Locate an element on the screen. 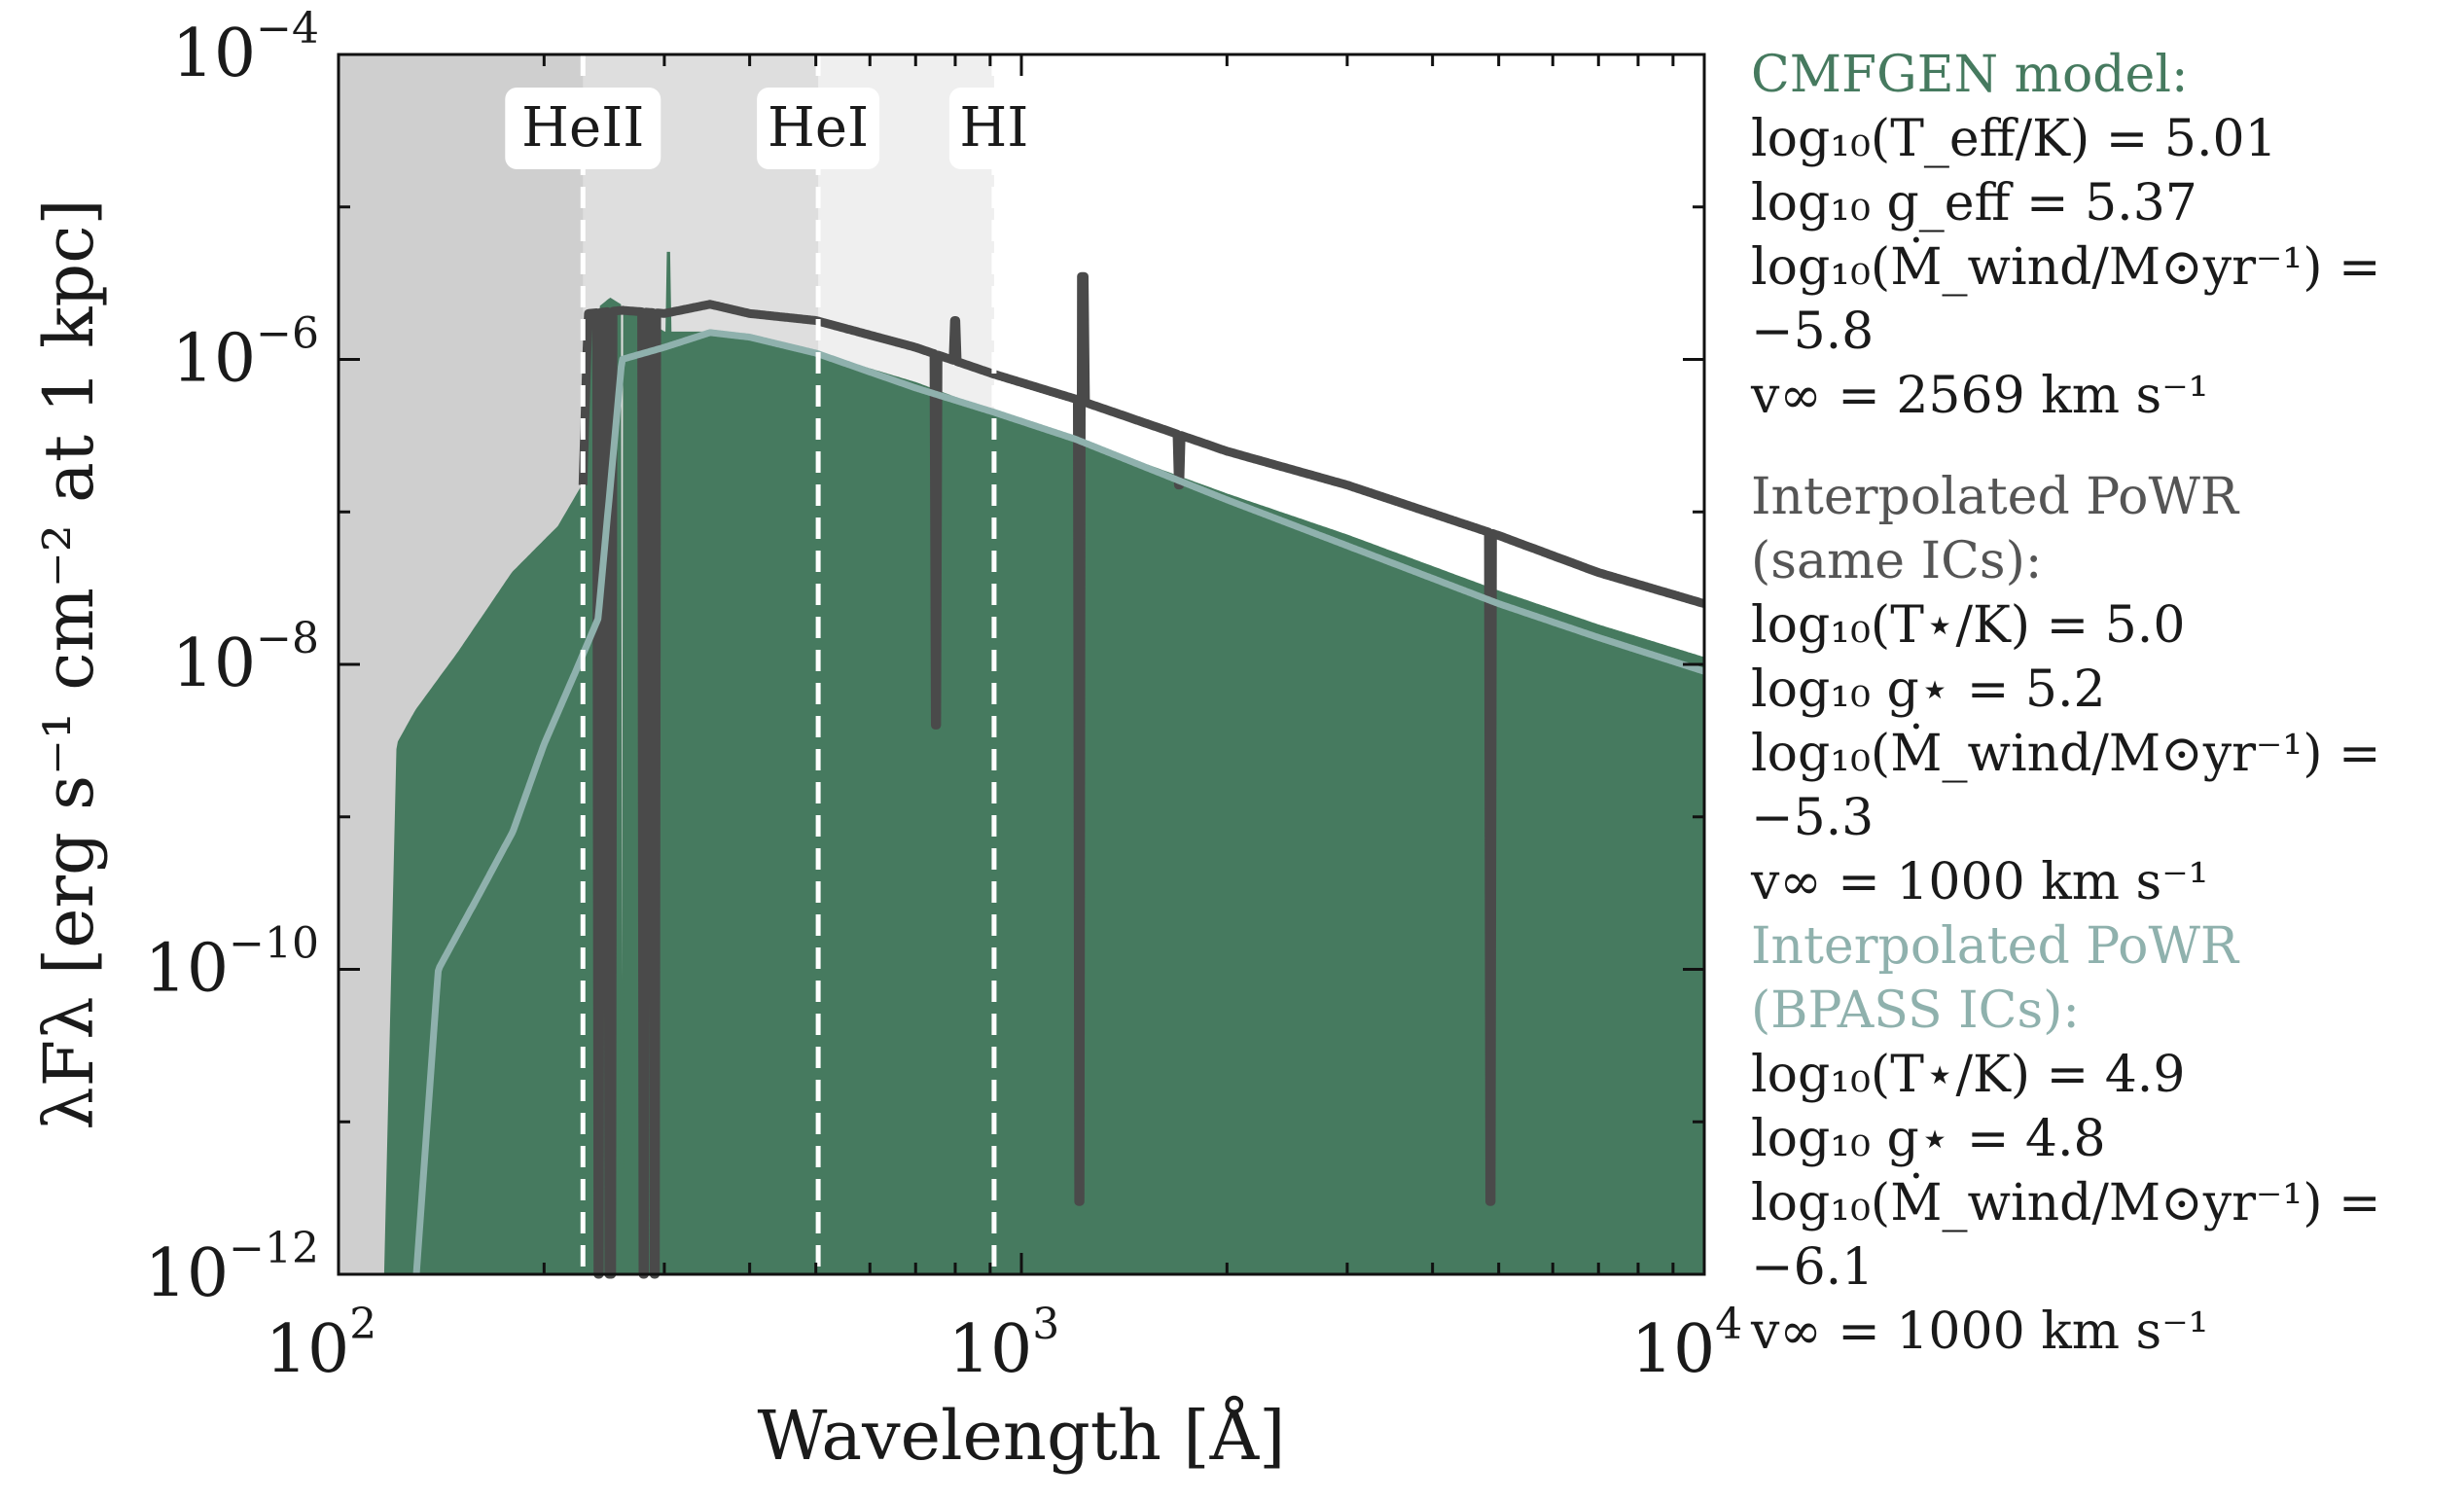 The height and width of the screenshot is (1499, 2464). x-tick-label: 10³ is located at coordinates (1004, 1344).